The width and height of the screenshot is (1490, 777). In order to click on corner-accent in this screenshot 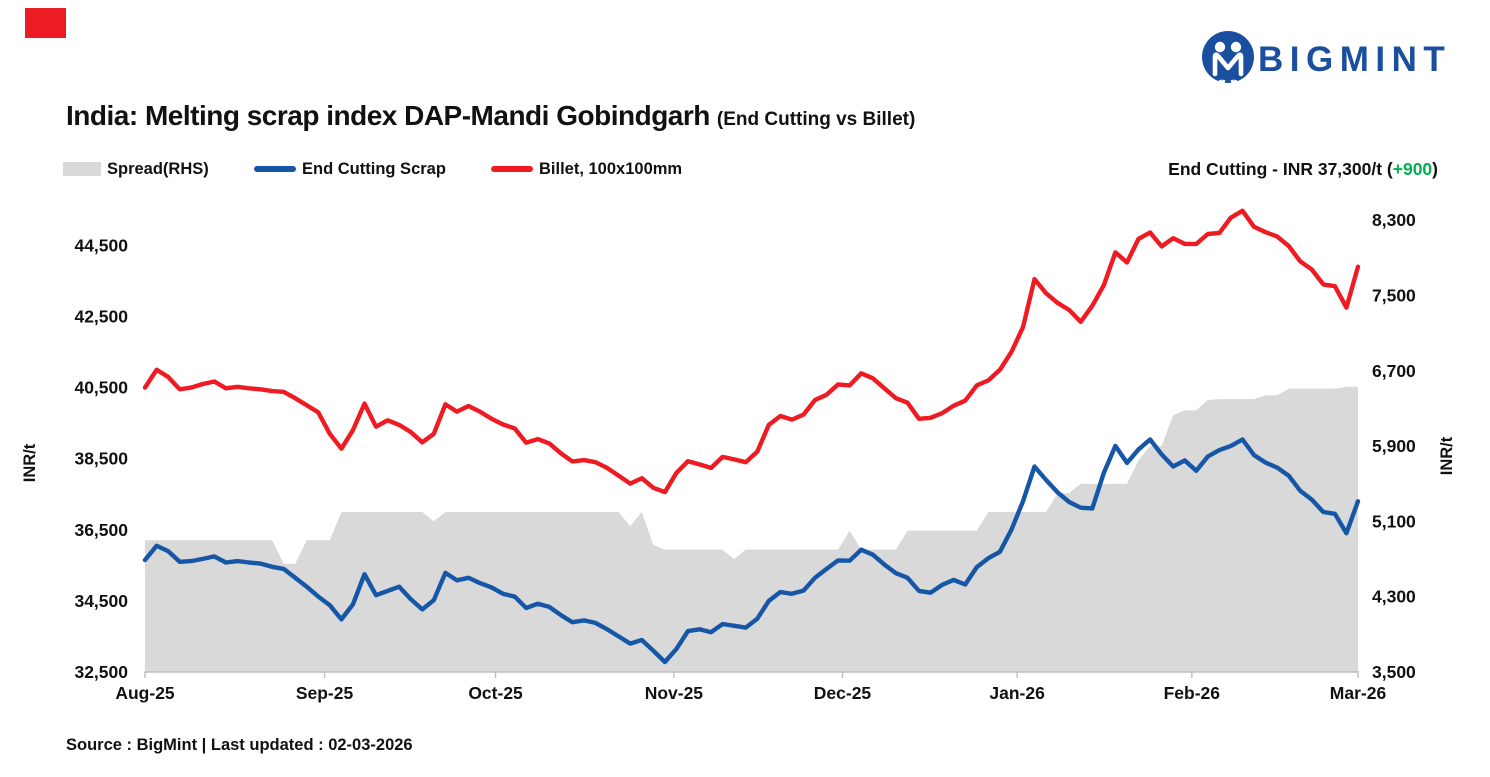, I will do `click(45, 23)`.